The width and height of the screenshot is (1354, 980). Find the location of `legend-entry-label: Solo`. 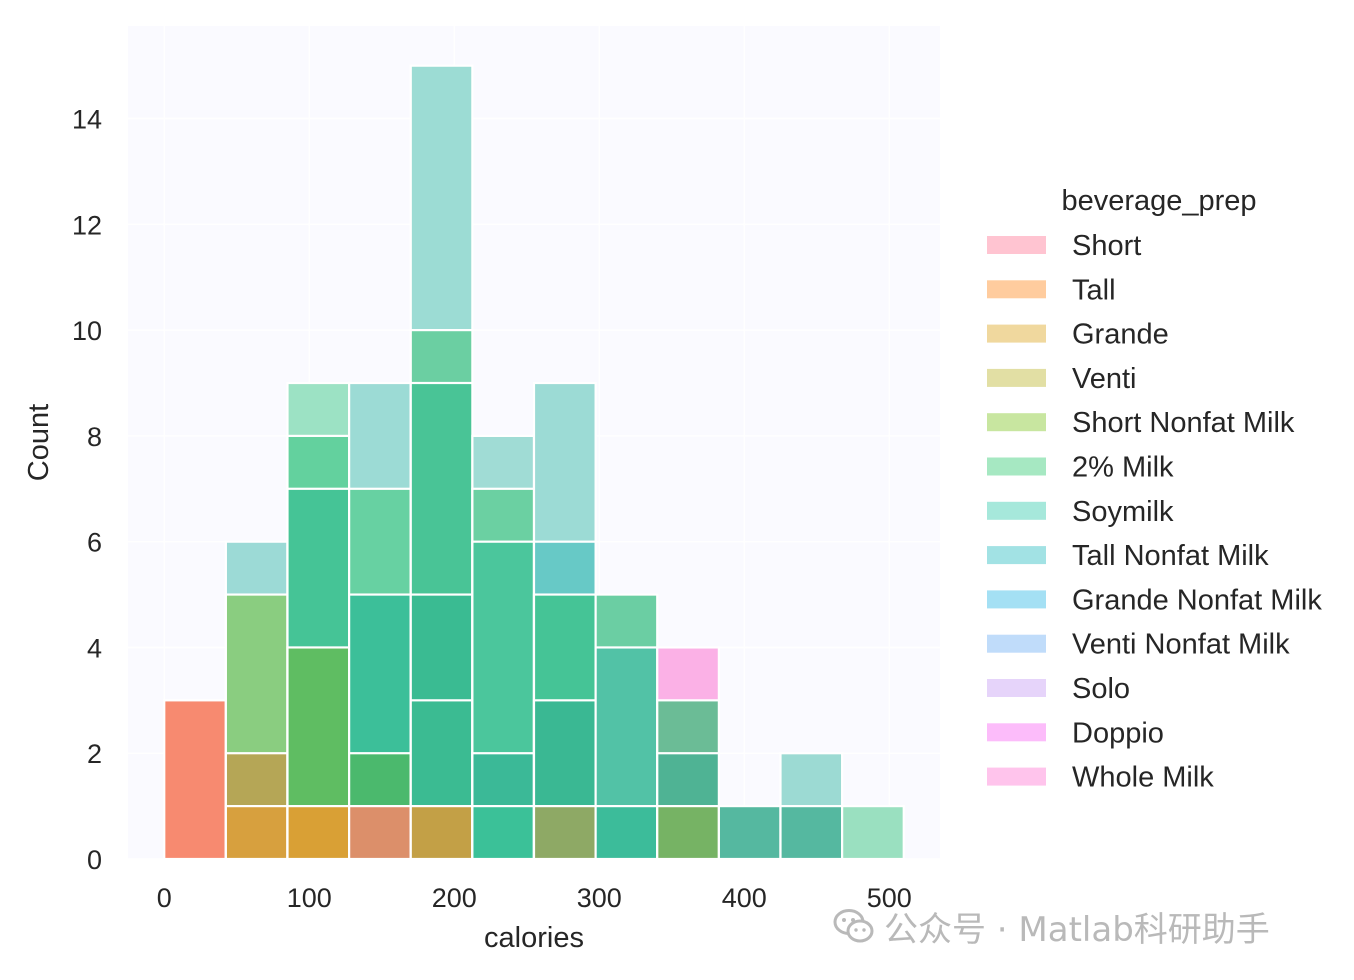

legend-entry-label: Solo is located at coordinates (1101, 689).